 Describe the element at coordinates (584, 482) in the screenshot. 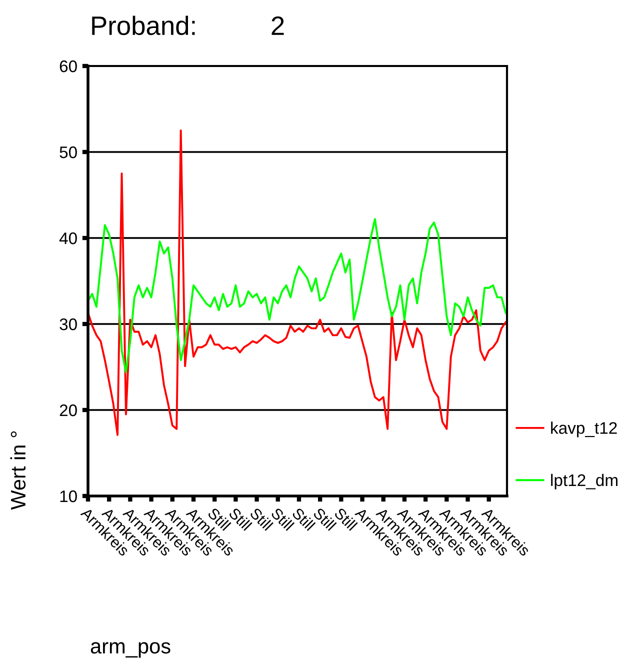

I see `legend-label: lpt12_dm` at that location.